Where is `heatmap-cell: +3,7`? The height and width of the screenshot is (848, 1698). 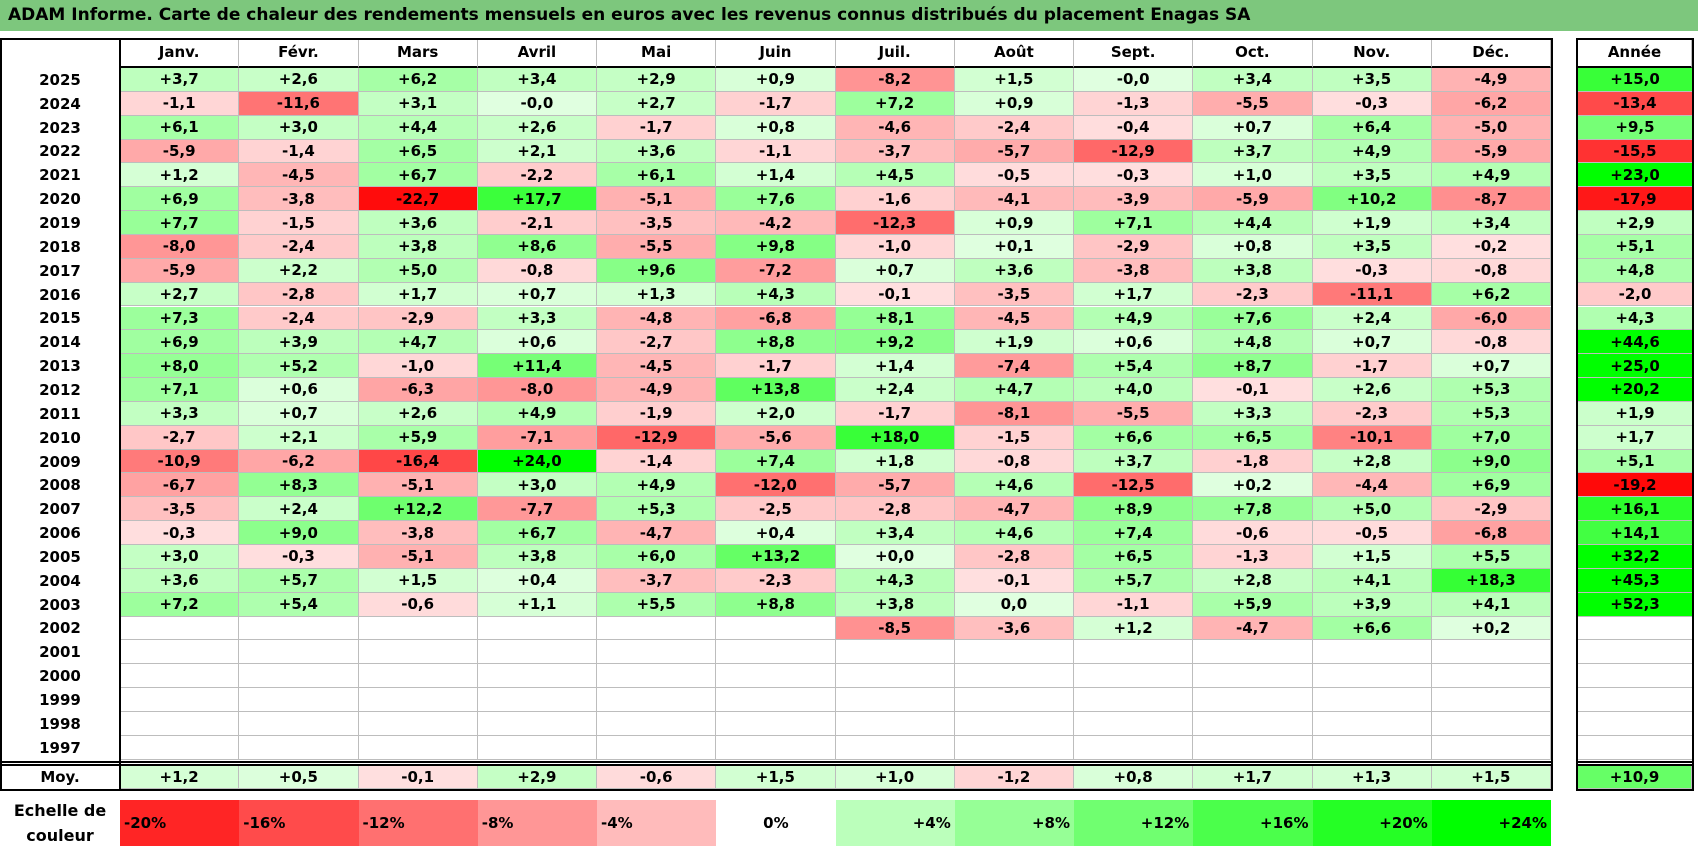
heatmap-cell: +3,7 is located at coordinates (1253, 151).